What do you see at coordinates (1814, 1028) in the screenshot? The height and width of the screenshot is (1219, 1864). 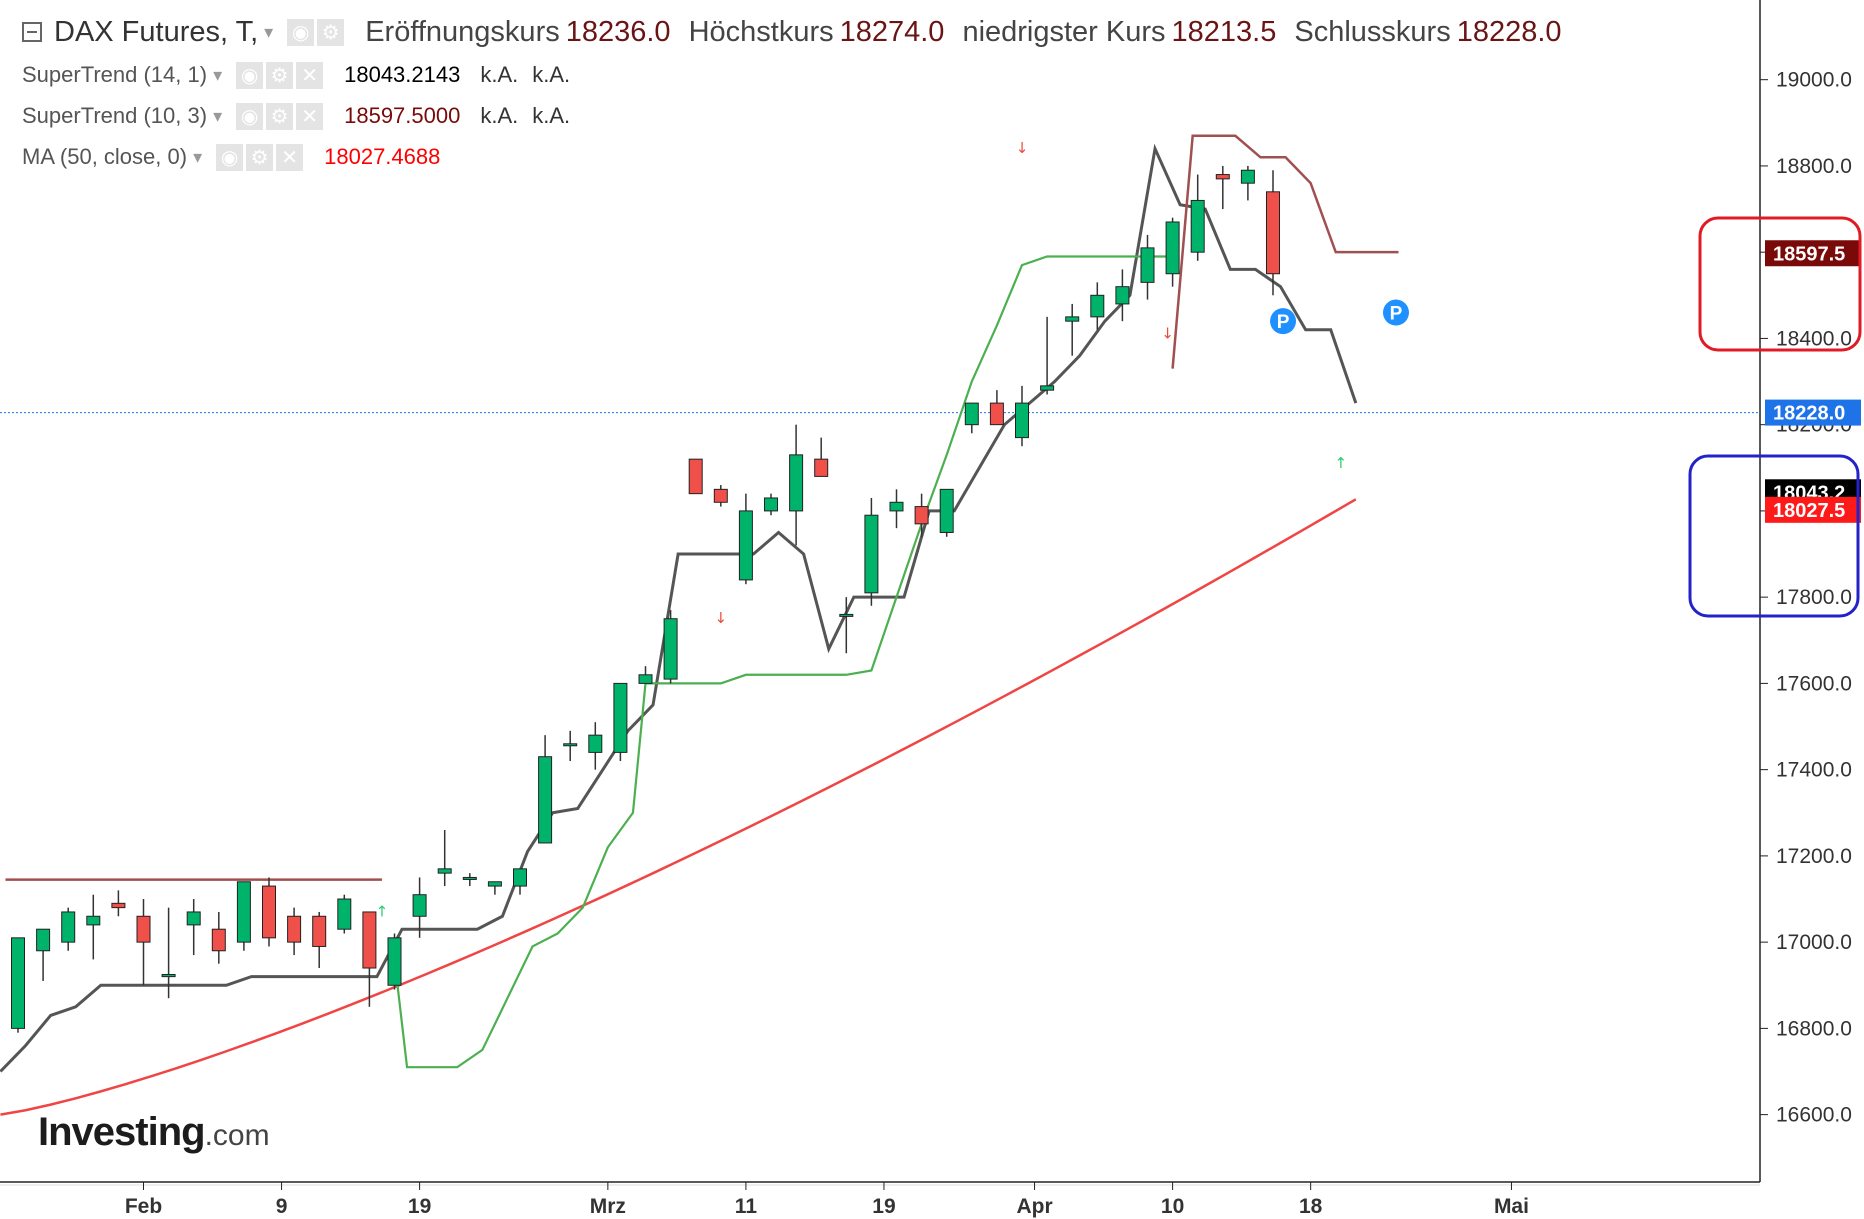 I see `y-tick-label: 16800.0` at bounding box center [1814, 1028].